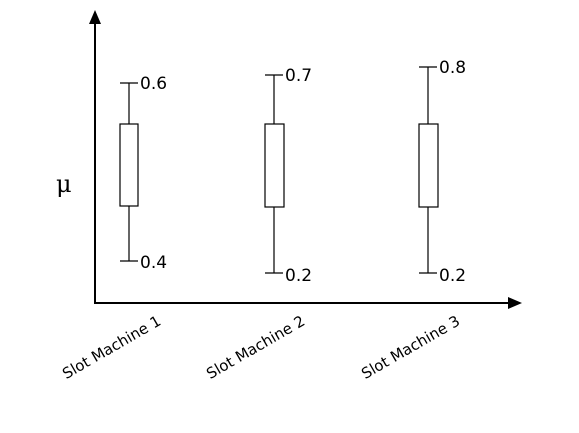 Image resolution: width=579 pixels, height=433 pixels. I want to click on lower-value-label-3: 0.2, so click(452, 276).